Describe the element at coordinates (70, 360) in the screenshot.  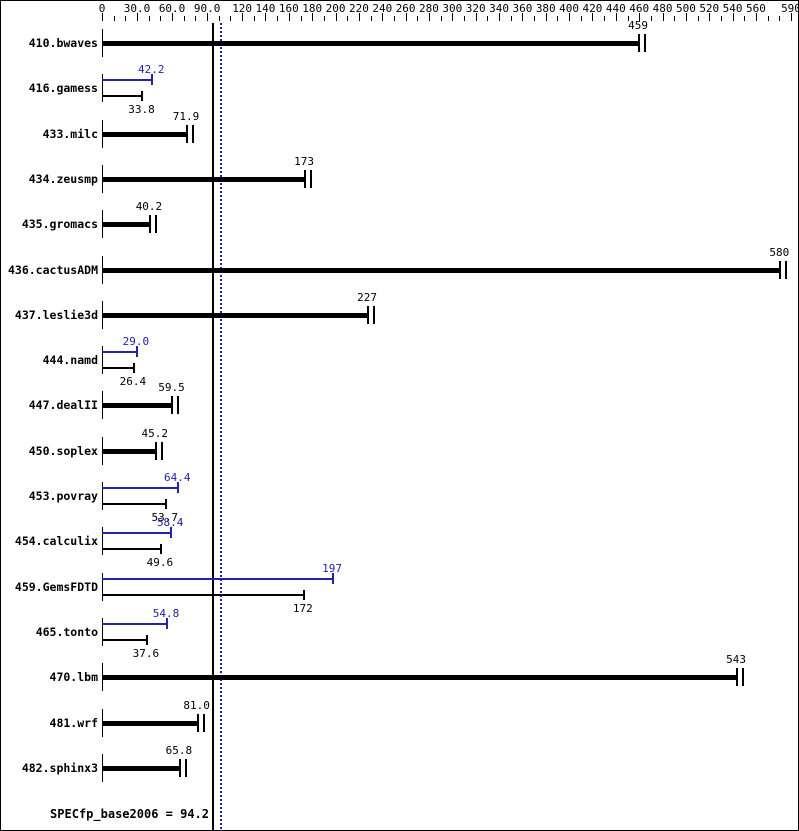
I see `row-label-444-namd: 444.namd` at that location.